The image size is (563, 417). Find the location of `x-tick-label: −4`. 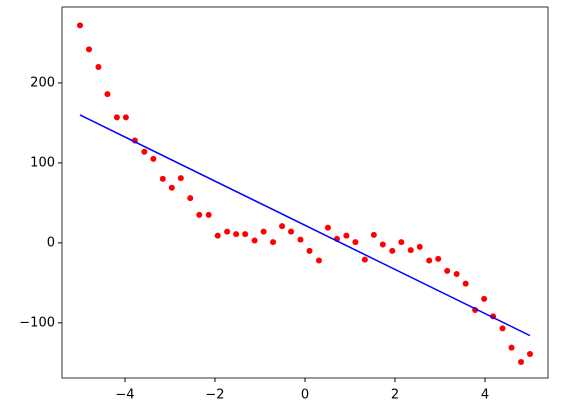

x-tick-label: −4 is located at coordinates (124, 395).